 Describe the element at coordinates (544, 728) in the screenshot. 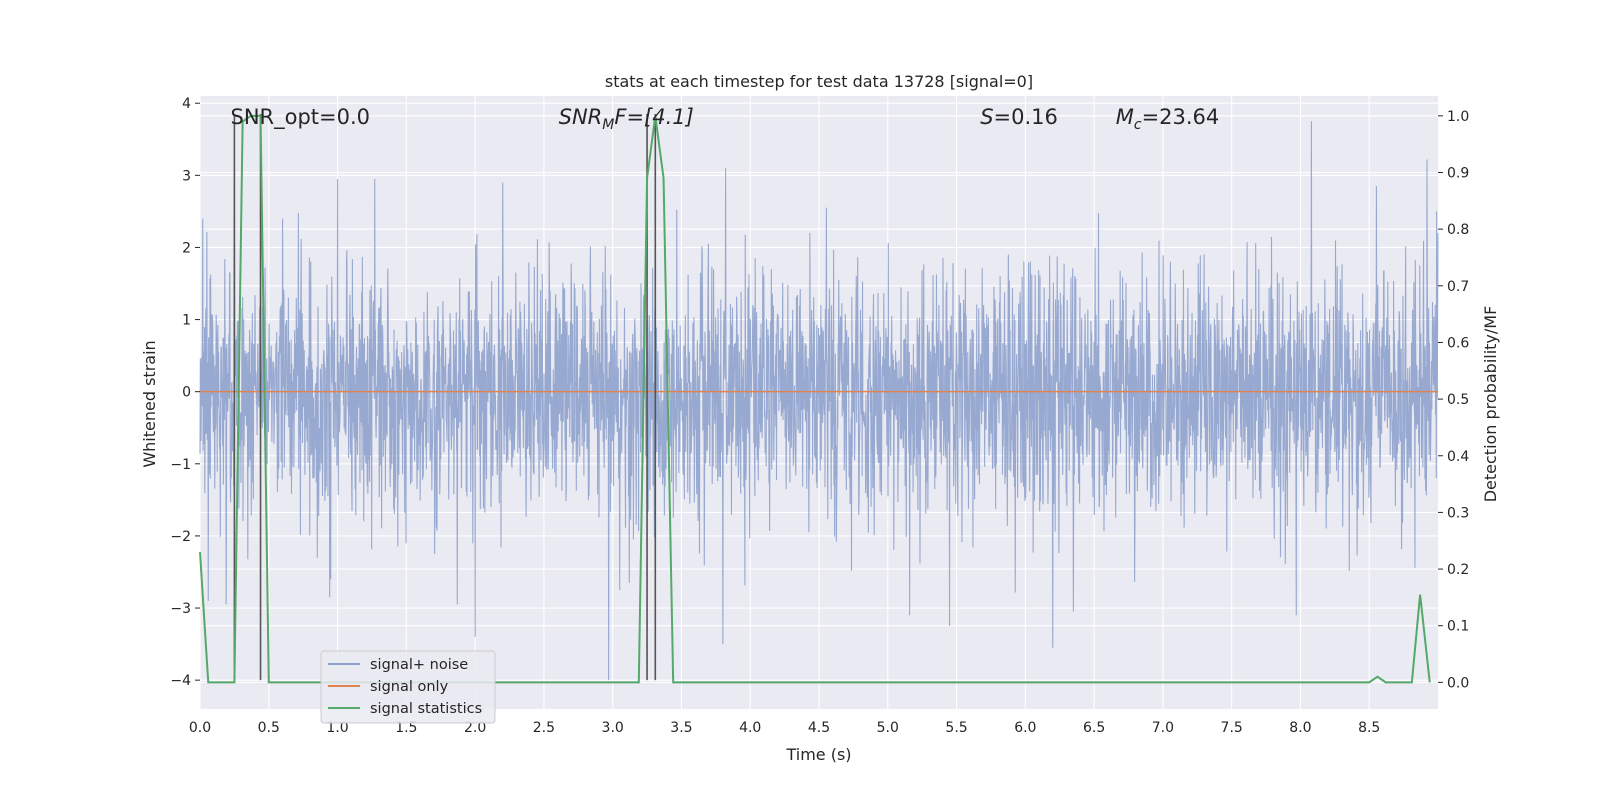

I see `x-tick-label: 2.5` at that location.